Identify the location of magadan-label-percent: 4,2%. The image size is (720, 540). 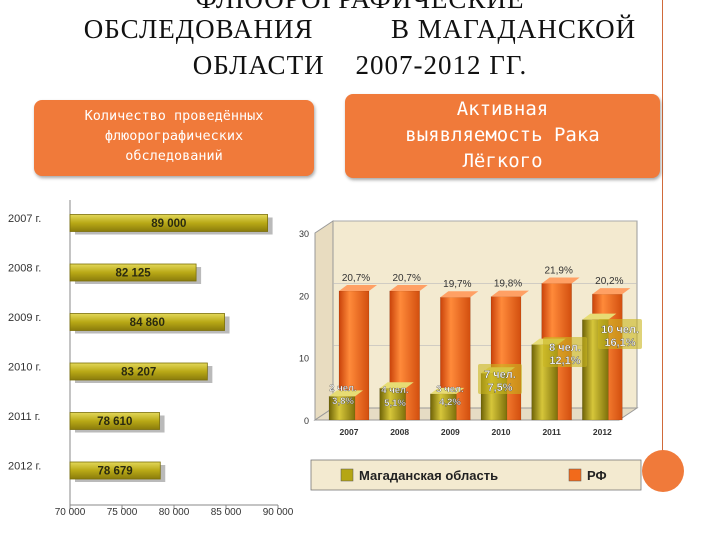
(450, 402).